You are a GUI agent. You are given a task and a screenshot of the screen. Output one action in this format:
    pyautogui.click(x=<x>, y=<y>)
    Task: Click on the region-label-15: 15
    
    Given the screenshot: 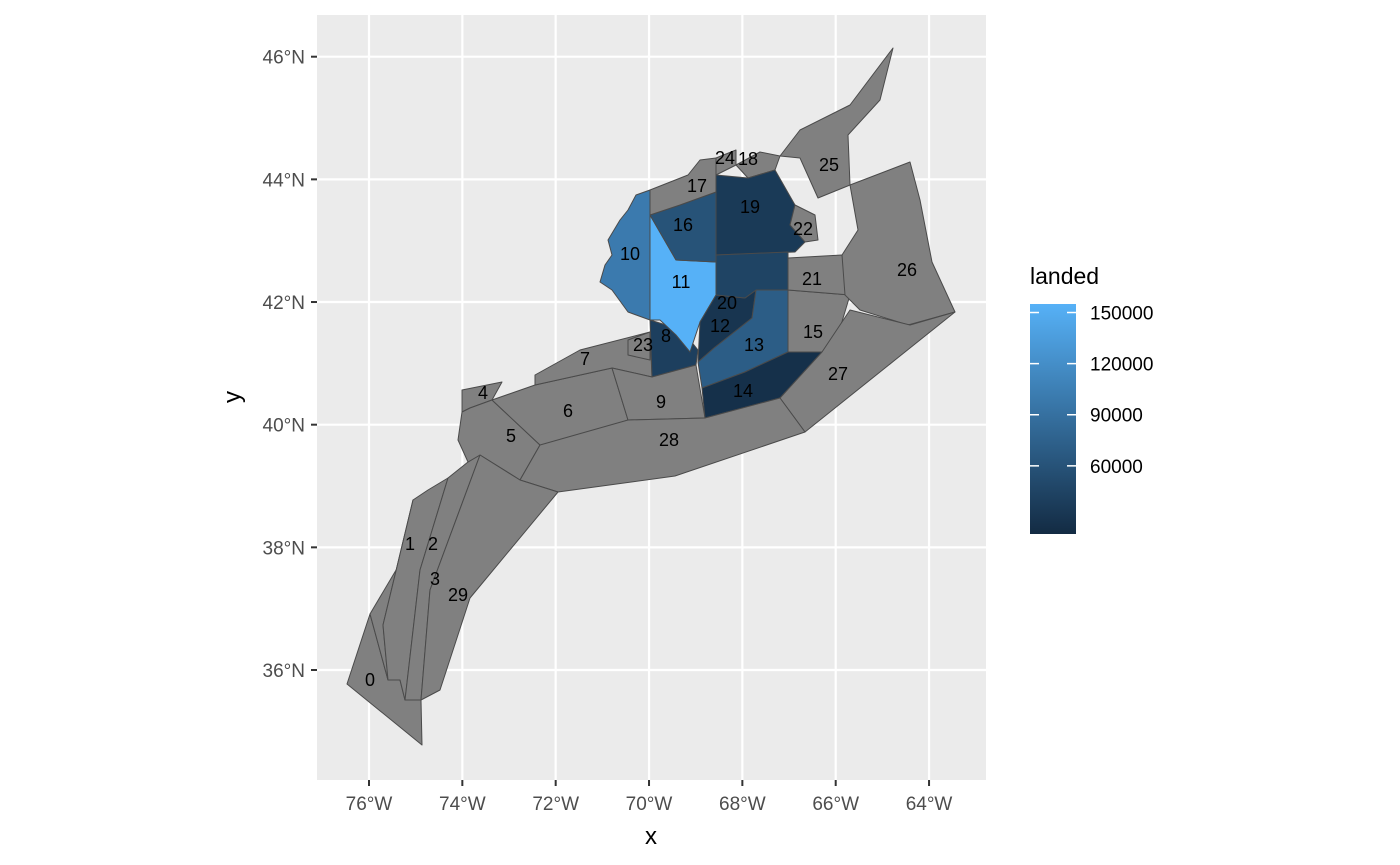 What is the action you would take?
    pyautogui.click(x=813, y=332)
    